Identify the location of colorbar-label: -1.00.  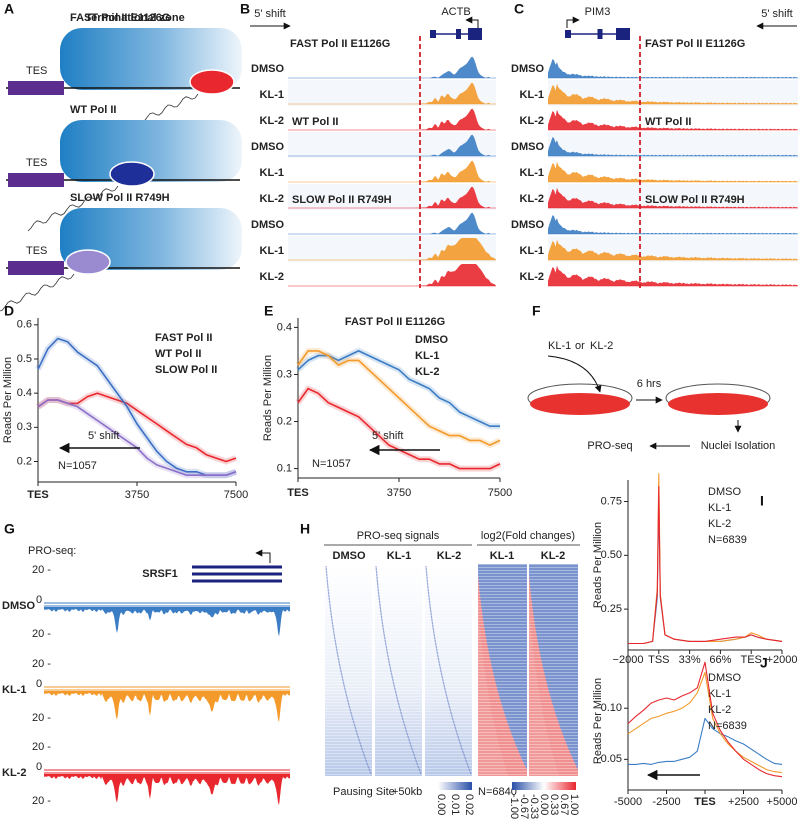
(514, 806).